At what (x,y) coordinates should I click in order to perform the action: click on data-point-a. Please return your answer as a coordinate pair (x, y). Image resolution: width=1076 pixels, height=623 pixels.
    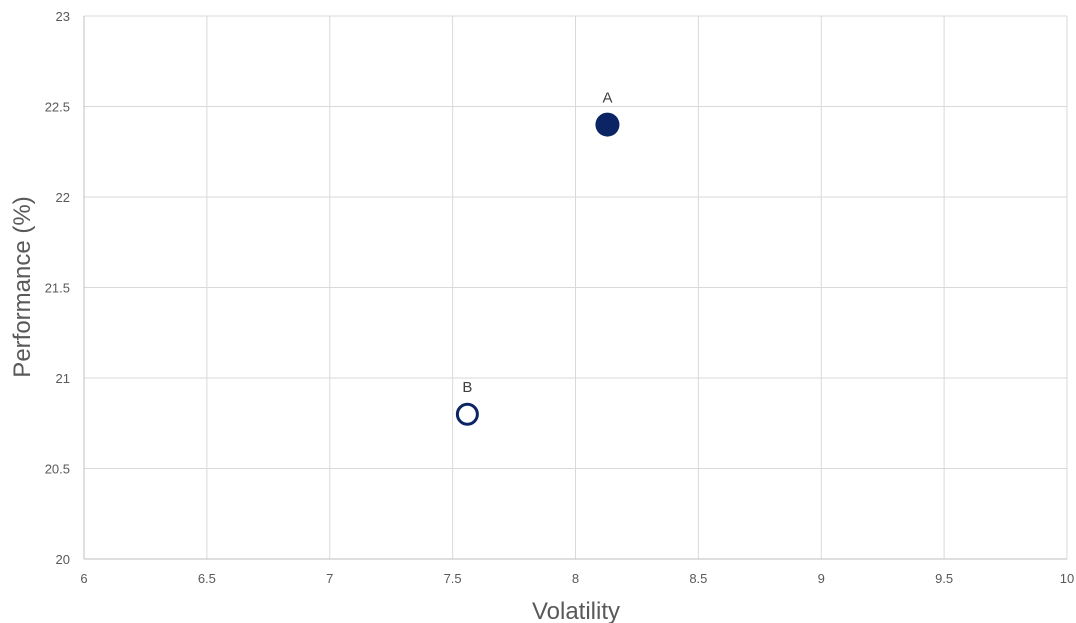
    Looking at the image, I should click on (607, 124).